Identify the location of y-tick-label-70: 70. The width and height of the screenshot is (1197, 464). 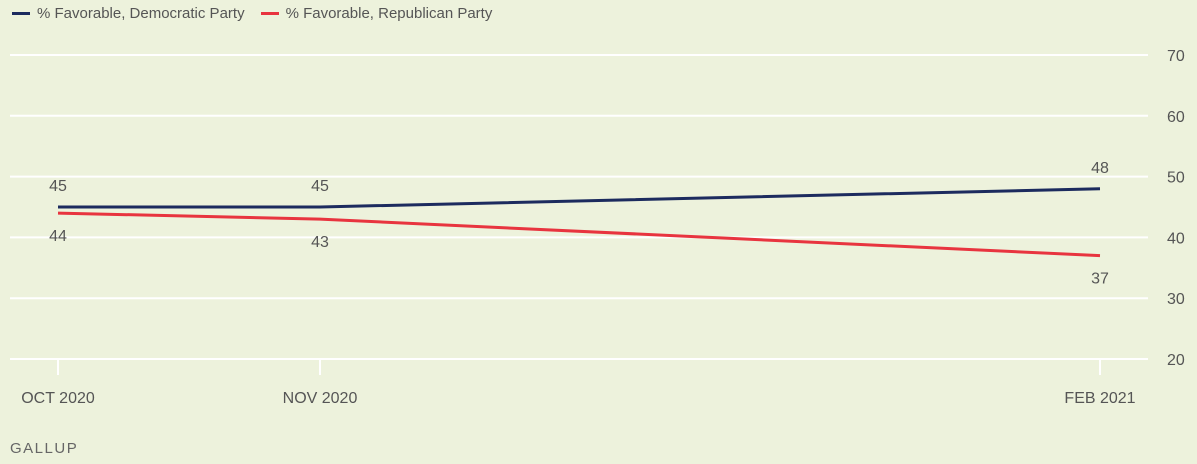
(1176, 56).